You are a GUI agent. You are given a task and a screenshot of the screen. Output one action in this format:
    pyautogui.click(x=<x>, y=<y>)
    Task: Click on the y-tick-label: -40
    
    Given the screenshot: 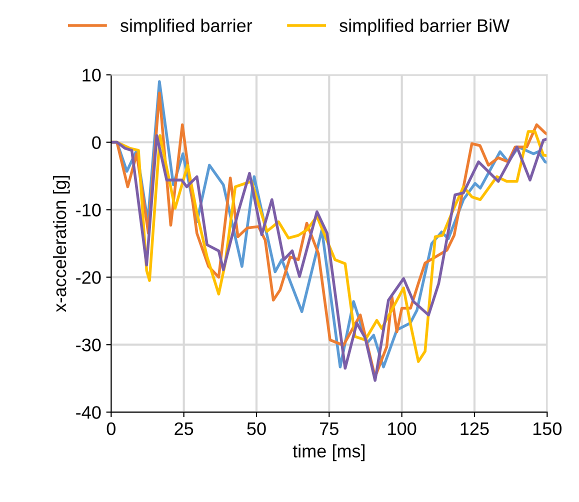 What is the action you would take?
    pyautogui.click(x=88, y=412)
    